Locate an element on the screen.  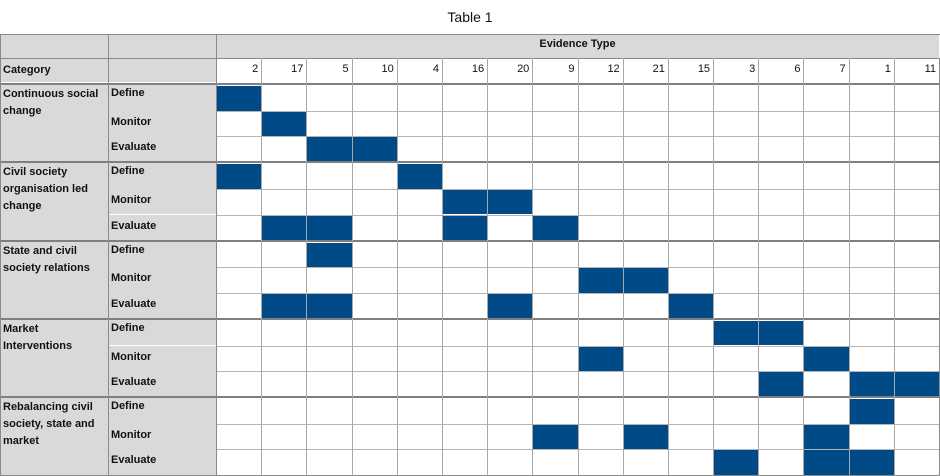
stage-header-blank is located at coordinates (162, 70).